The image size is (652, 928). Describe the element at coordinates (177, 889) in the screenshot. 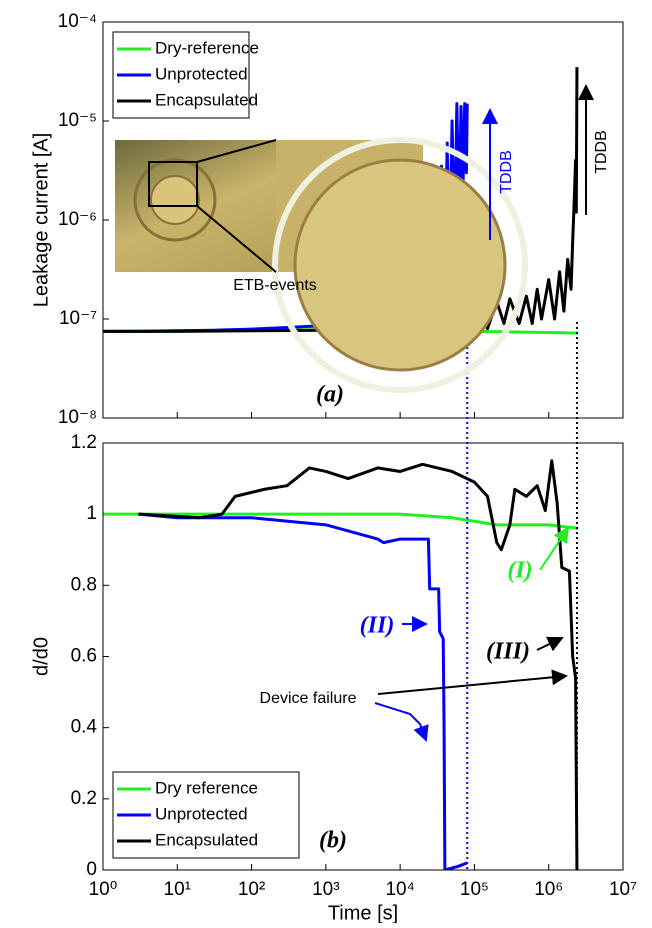

I see `x-tick-label: 10¹` at that location.